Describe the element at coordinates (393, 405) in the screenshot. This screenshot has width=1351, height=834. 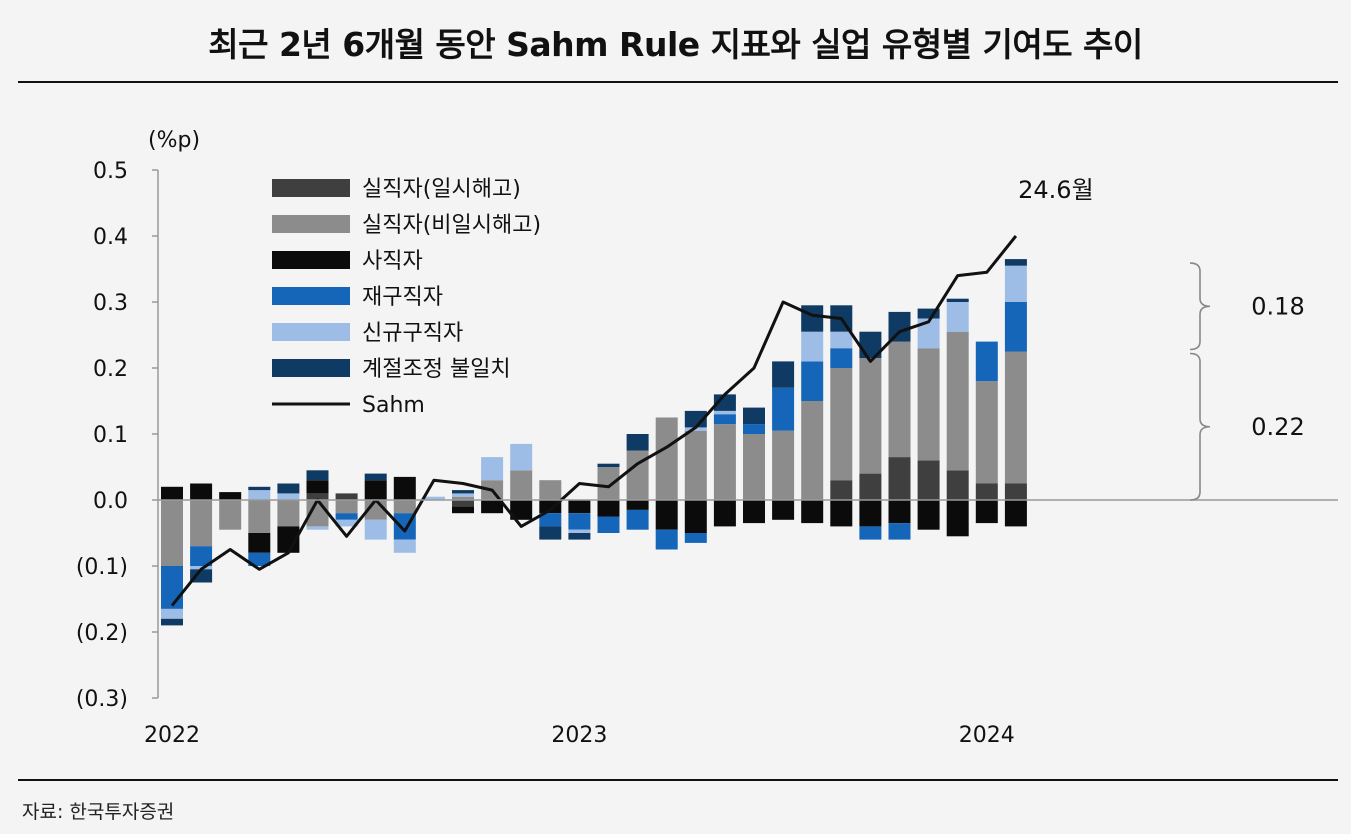
I see `legend-label: Sahm` at that location.